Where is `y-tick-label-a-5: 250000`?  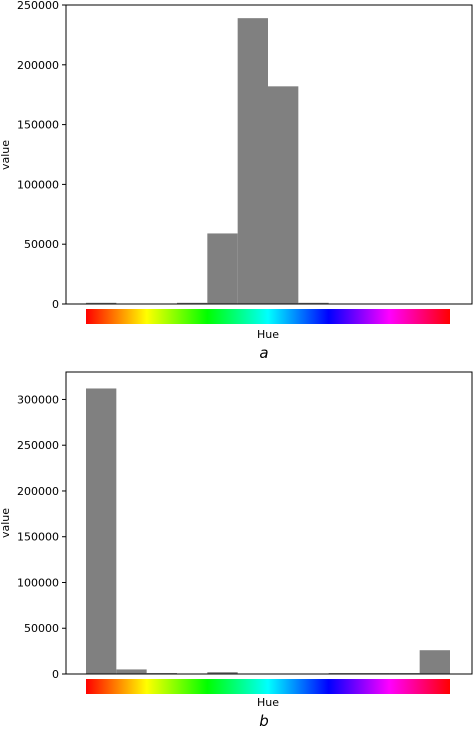 y-tick-label-a-5: 250000 is located at coordinates (38, 6).